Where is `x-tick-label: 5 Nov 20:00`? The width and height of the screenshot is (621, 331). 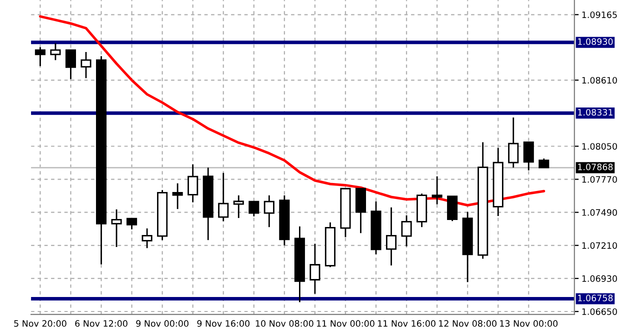
x-tick-label: 5 Nov 20:00 is located at coordinates (40, 323).